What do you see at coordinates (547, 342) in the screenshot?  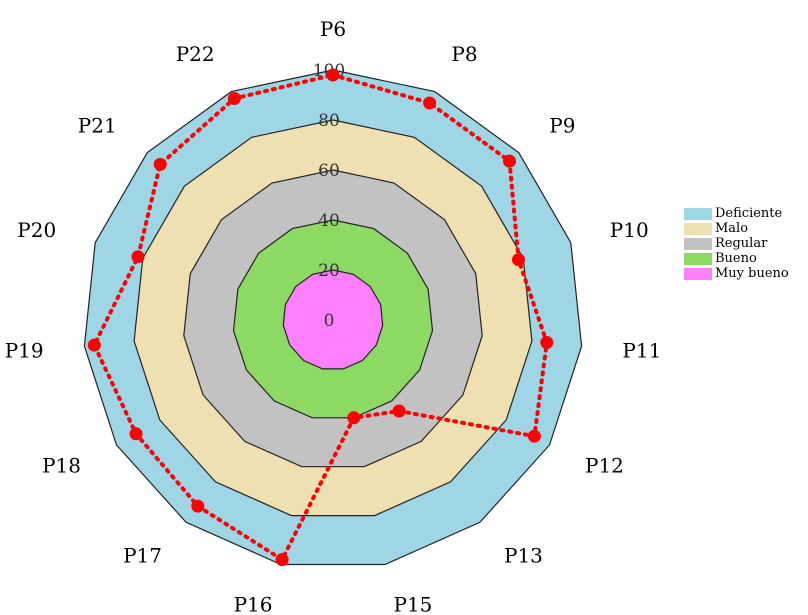 I see `data-point-p11` at bounding box center [547, 342].